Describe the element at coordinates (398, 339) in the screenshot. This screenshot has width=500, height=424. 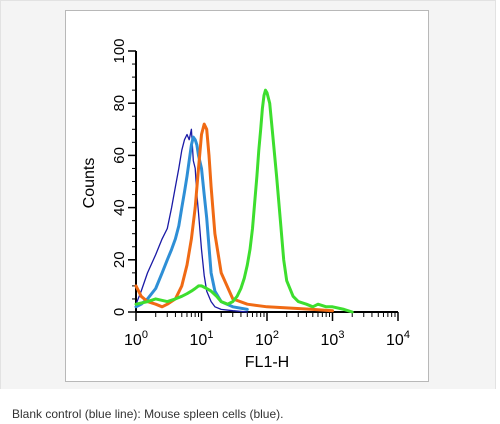
I see `x-tick-label: 10⁴` at that location.